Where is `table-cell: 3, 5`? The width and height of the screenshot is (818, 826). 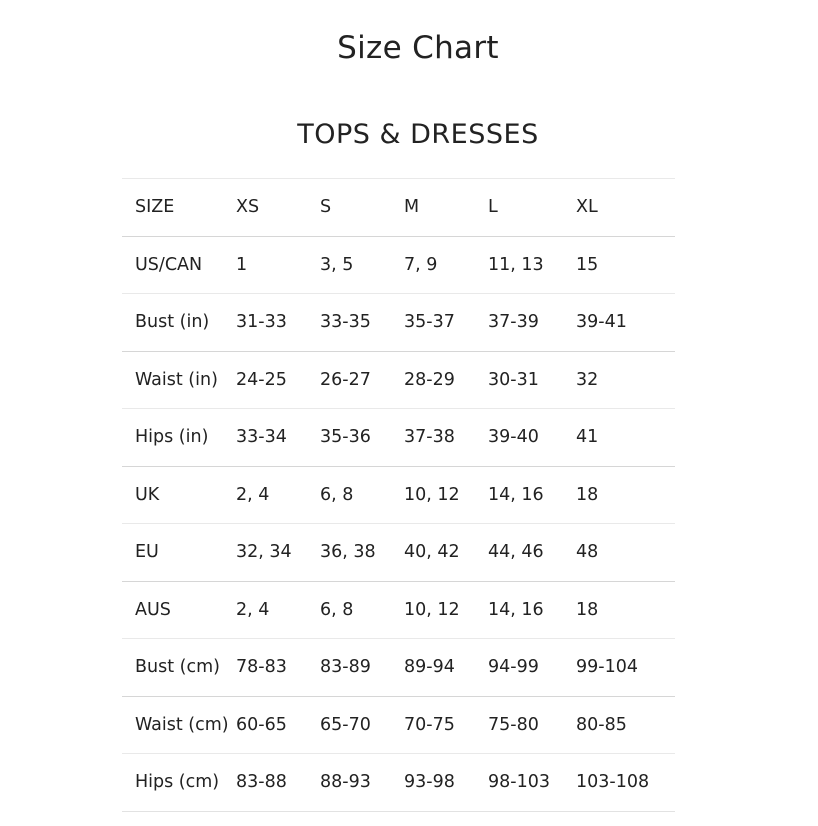 table-cell: 3, 5 is located at coordinates (337, 264).